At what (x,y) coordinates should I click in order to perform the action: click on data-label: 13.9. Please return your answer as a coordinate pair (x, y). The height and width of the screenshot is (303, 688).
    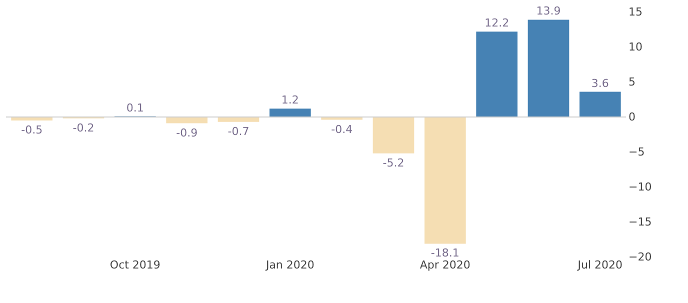
    Looking at the image, I should click on (548, 11).